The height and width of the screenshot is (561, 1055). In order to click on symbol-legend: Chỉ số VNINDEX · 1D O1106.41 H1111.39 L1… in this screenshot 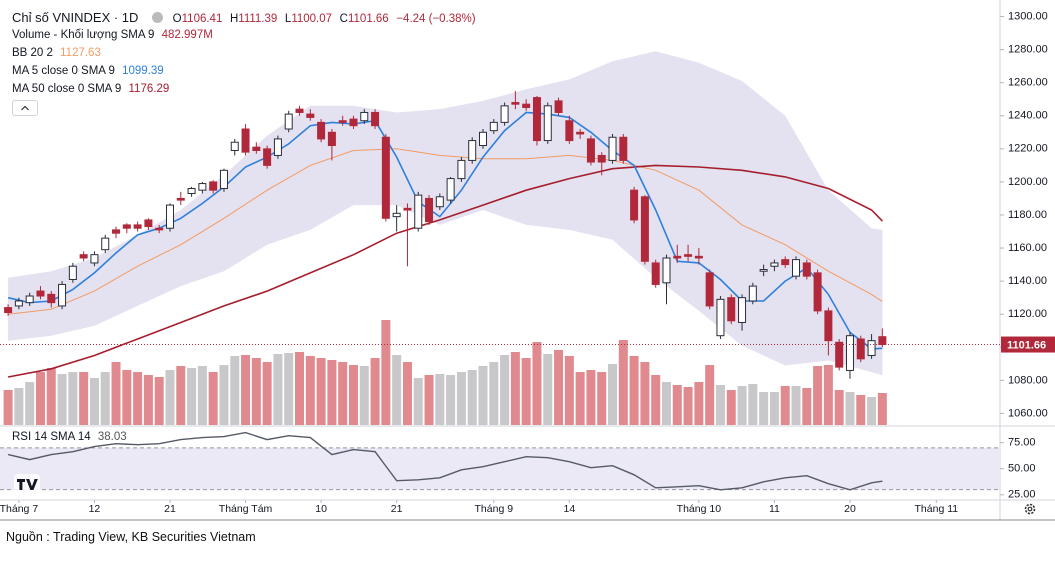, I will do `click(246, 17)`.